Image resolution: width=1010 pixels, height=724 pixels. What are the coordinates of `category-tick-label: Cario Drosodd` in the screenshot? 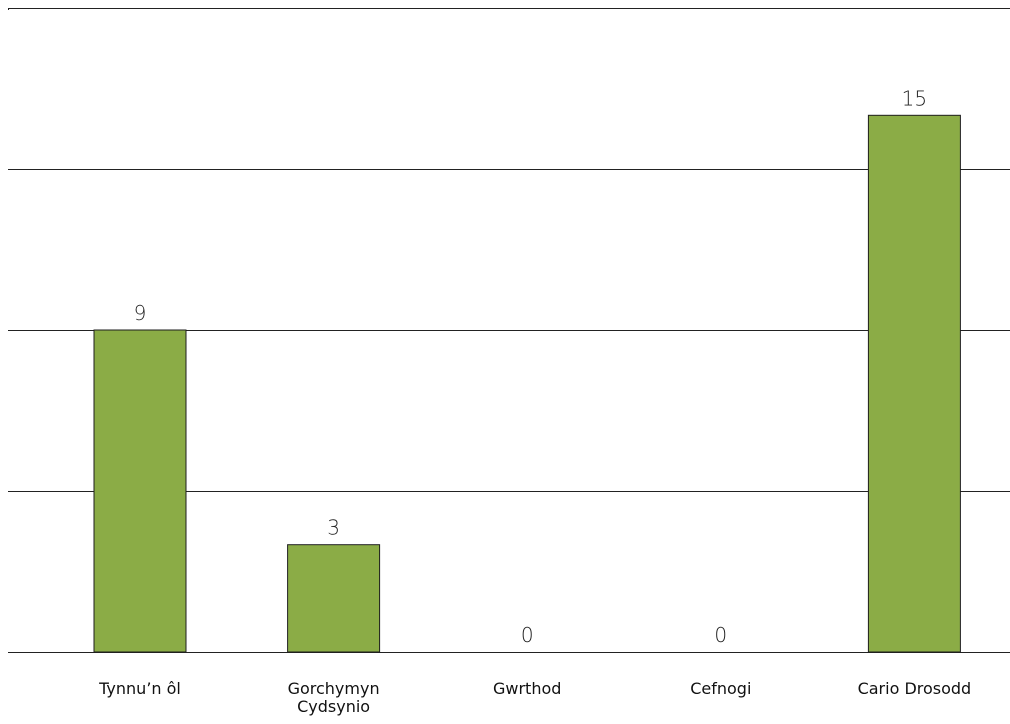 It's located at (915, 688).